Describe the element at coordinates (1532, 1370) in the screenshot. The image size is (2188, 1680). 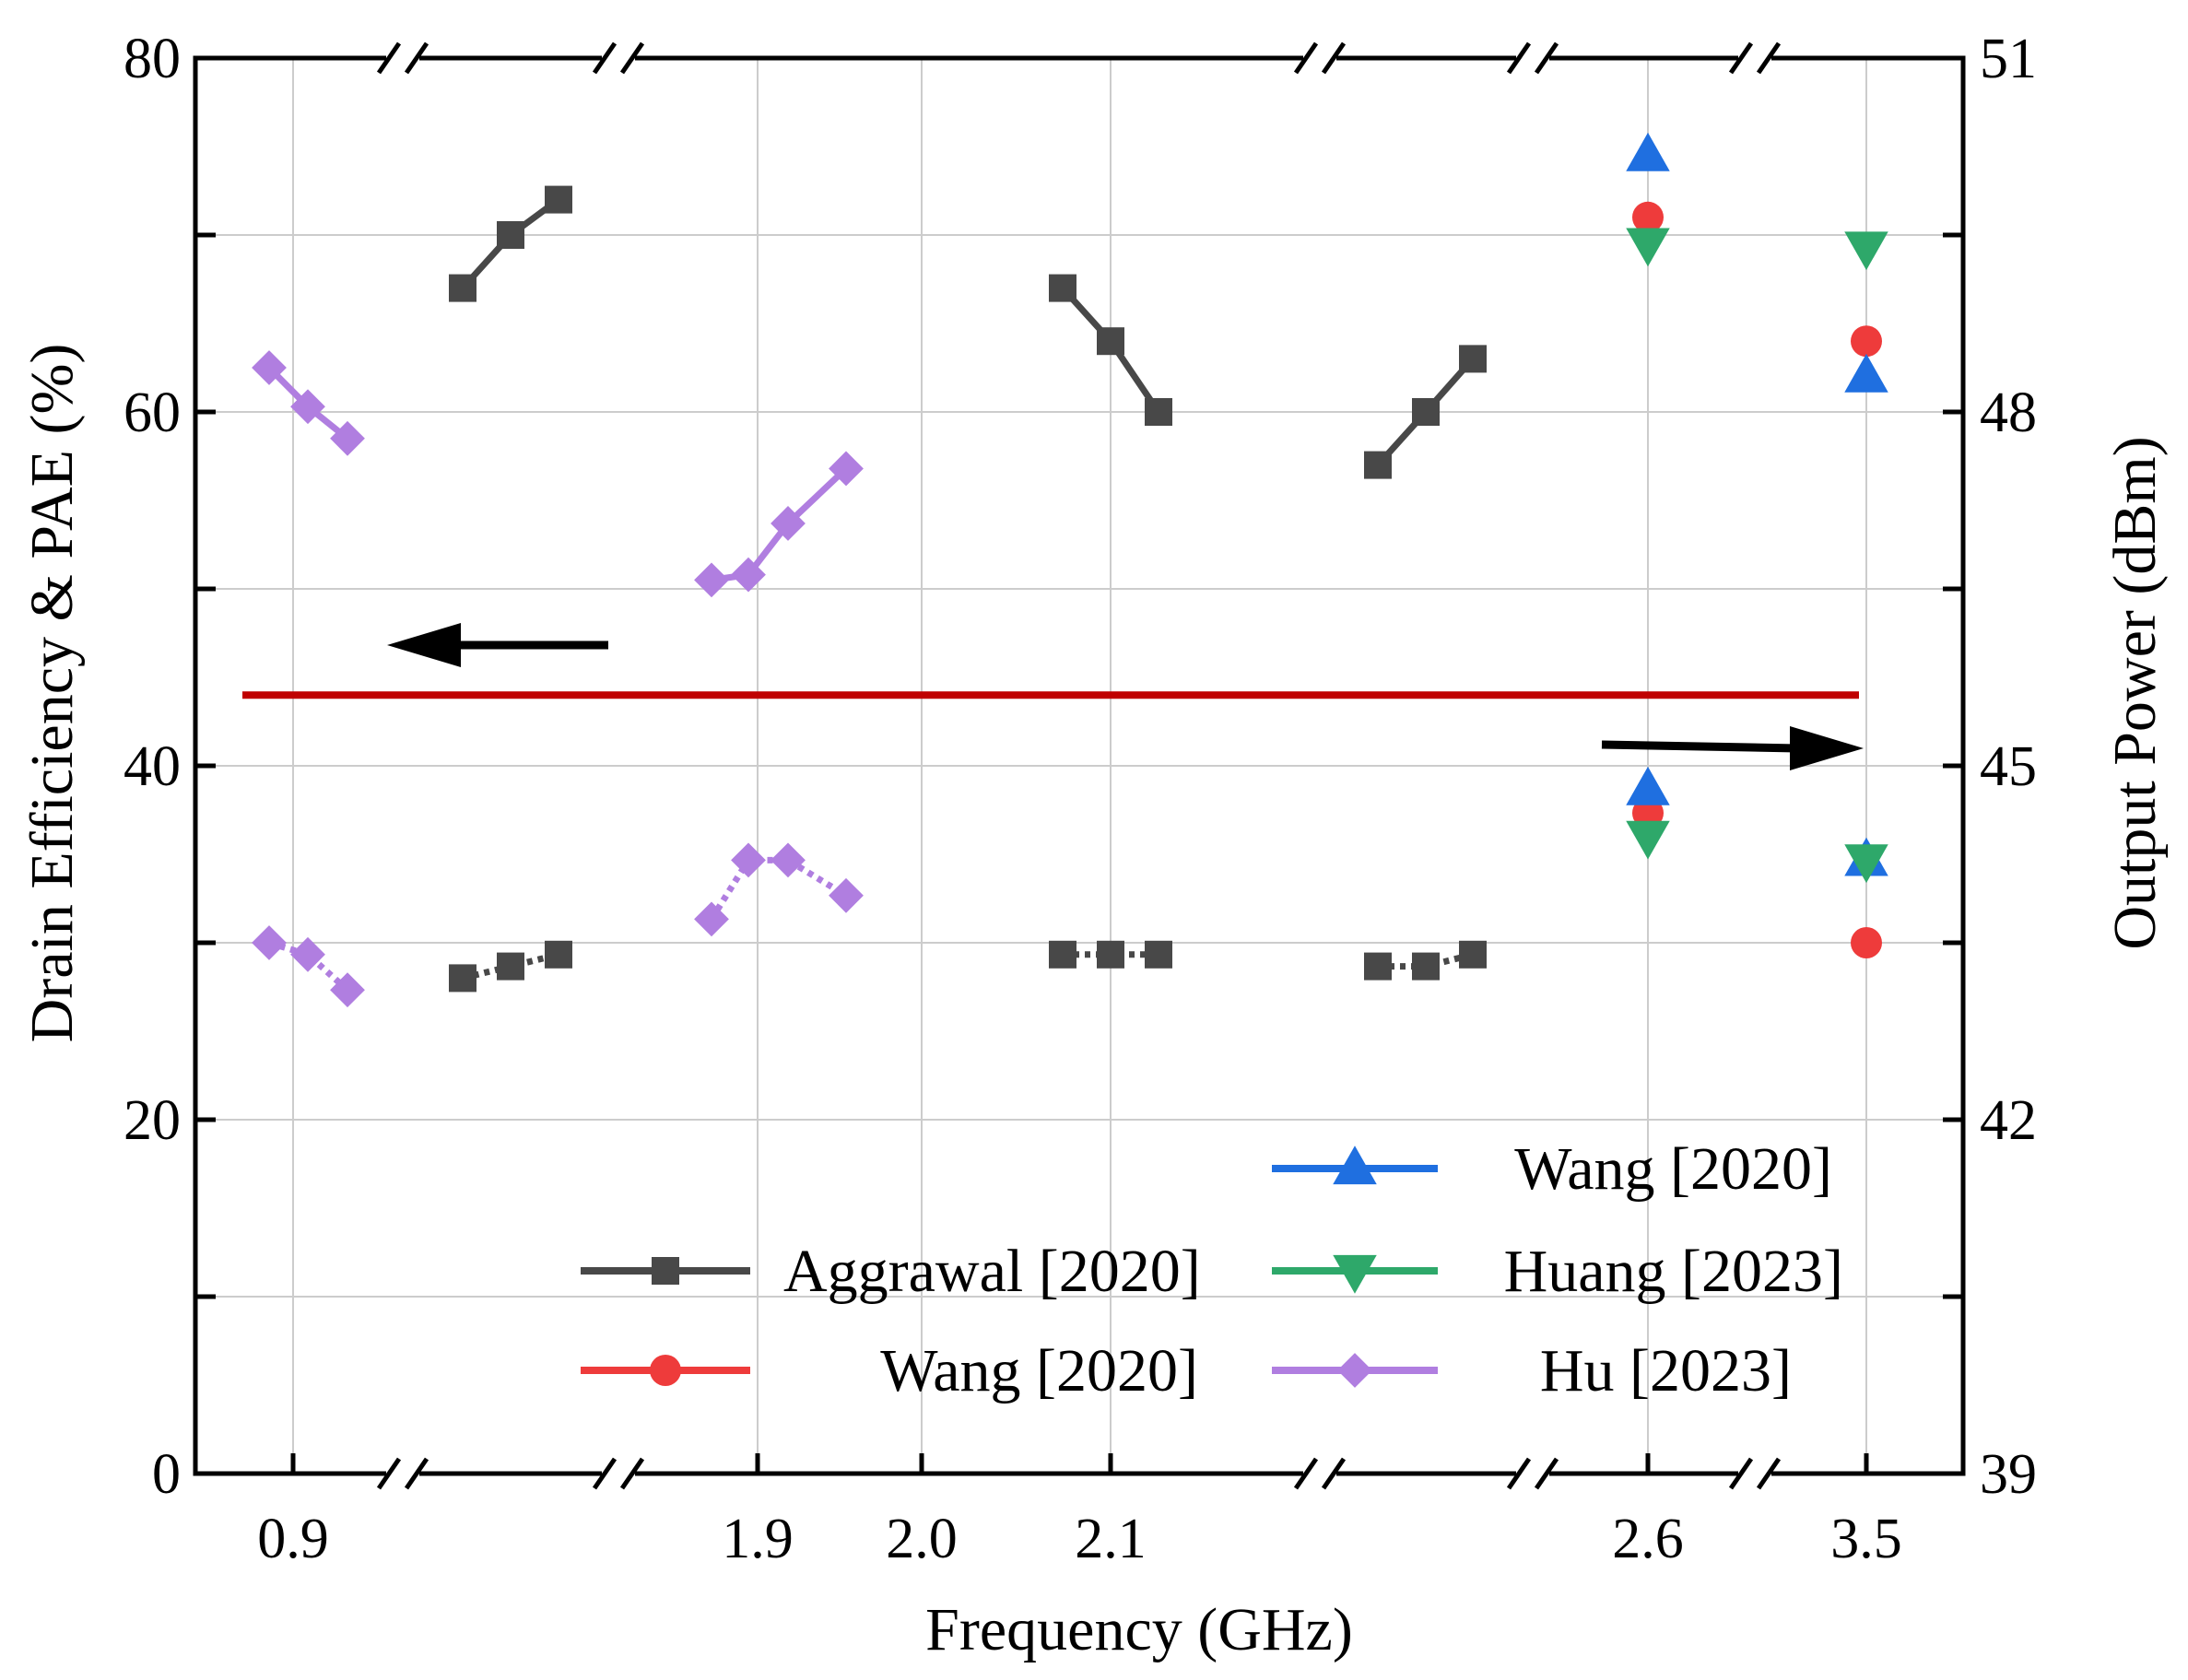
I see `legend-entry: Hu [2023]` at that location.